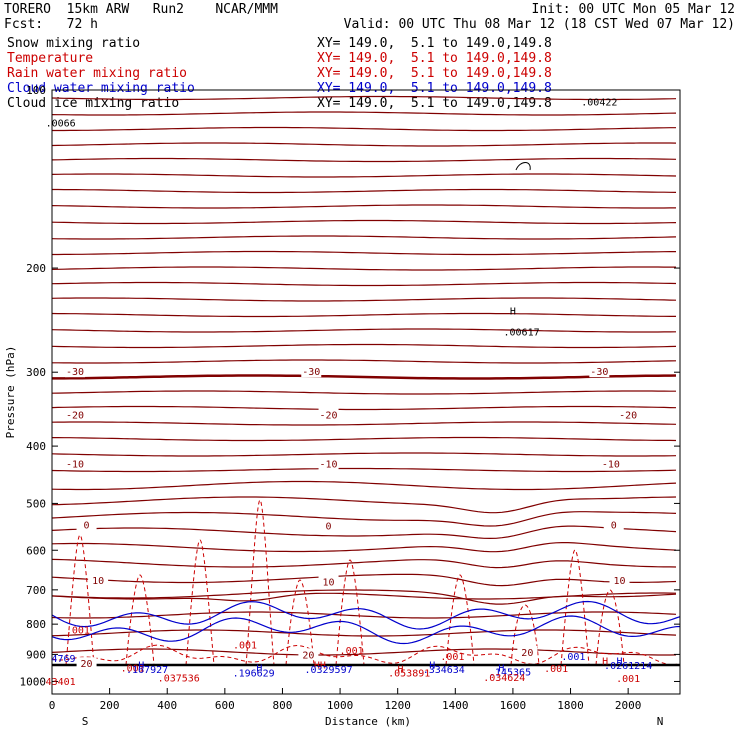 The image size is (740, 740). What do you see at coordinates (434, 88) in the screenshot?
I see `legend-cloud-water-xy: XY= 149.0, 5.1 to 149.0,149.8` at bounding box center [434, 88].